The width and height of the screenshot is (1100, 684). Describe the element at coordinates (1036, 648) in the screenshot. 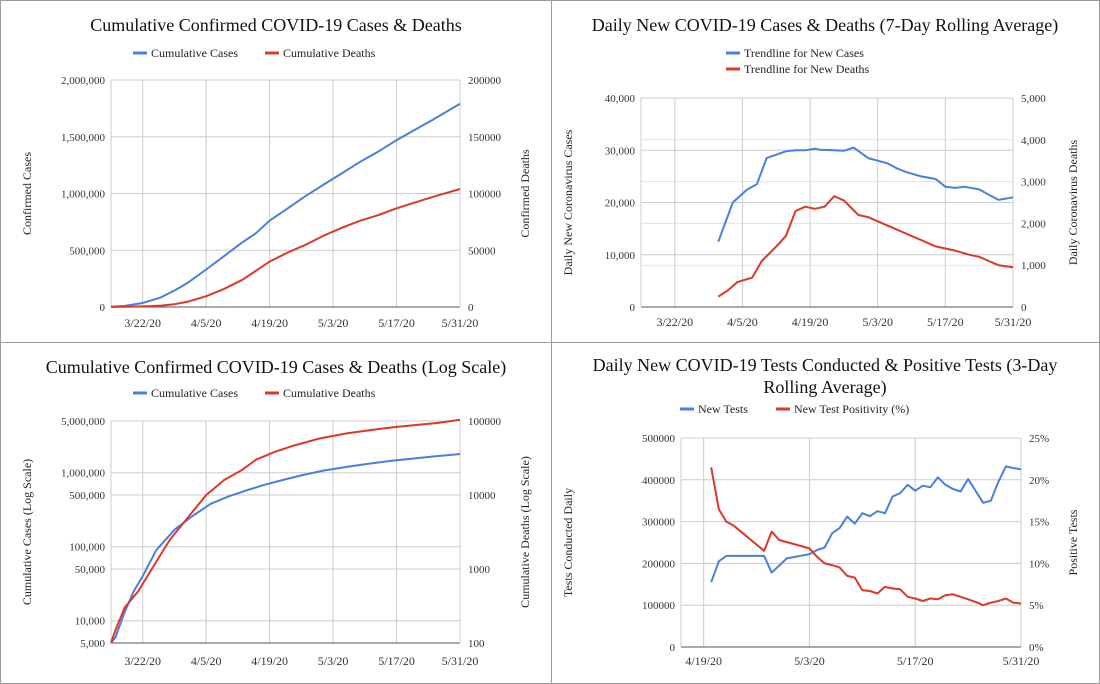

I see `y2-tick-label: 0%` at that location.